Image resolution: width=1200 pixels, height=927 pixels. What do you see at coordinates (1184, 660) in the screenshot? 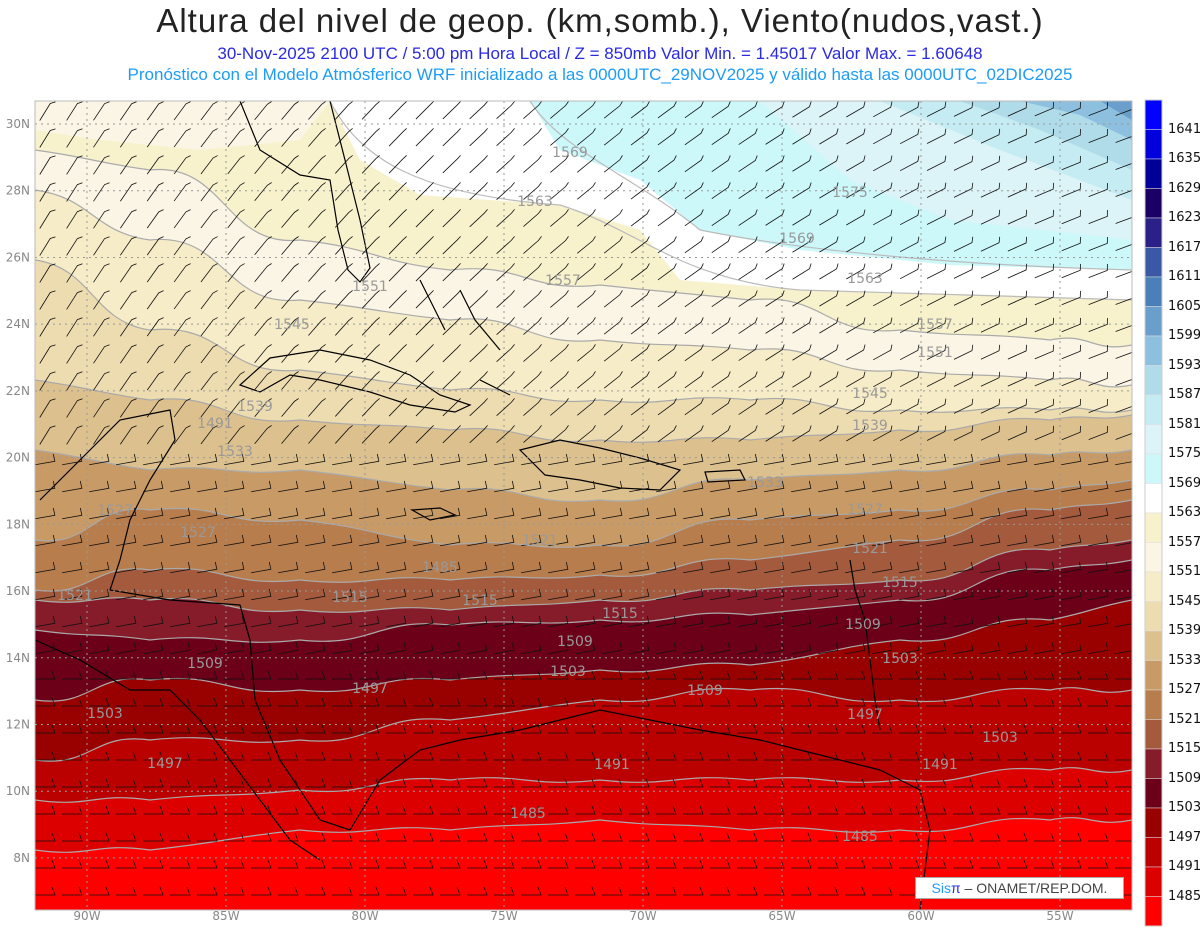
I see `colorbar-label: 1533` at bounding box center [1184, 660].